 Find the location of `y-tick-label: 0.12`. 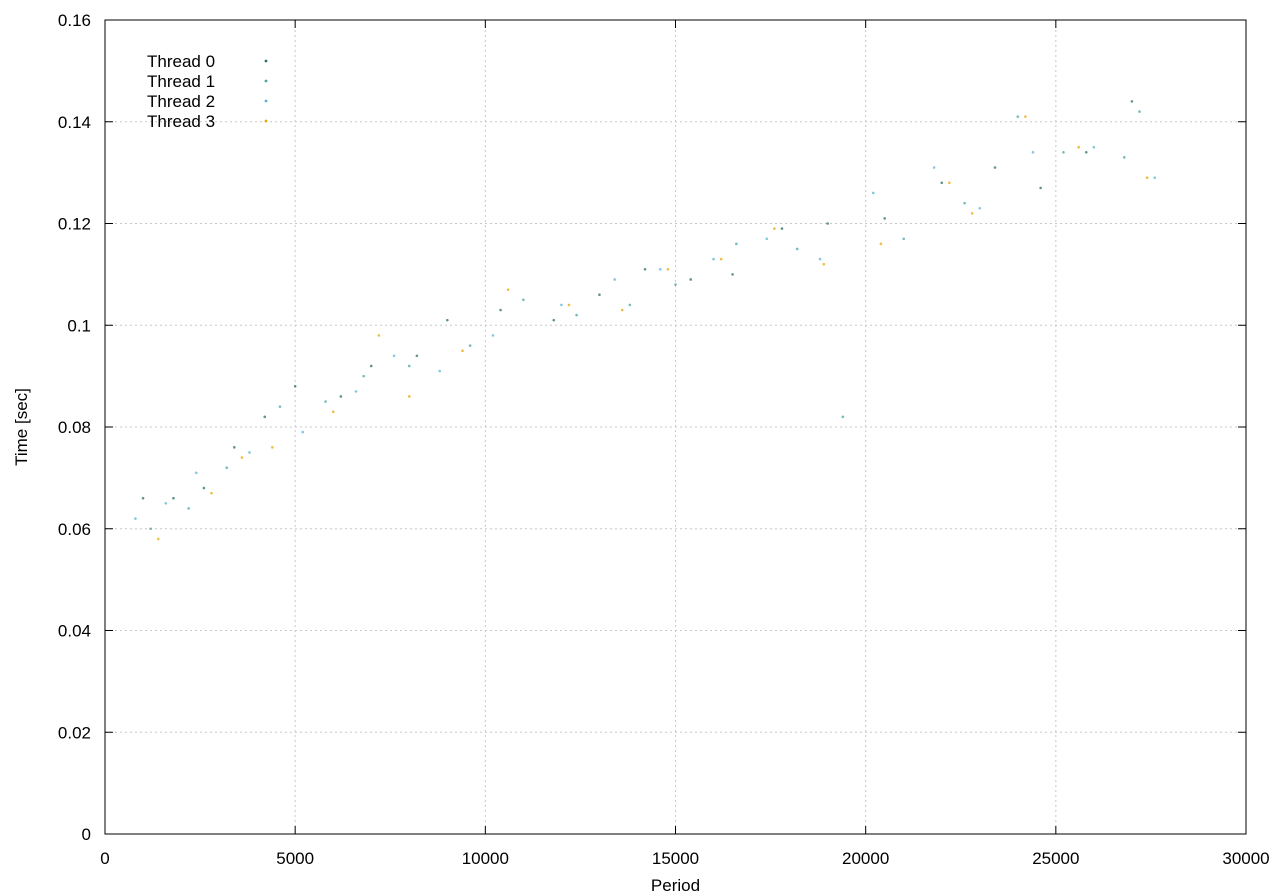

y-tick-label: 0.12 is located at coordinates (74, 224).